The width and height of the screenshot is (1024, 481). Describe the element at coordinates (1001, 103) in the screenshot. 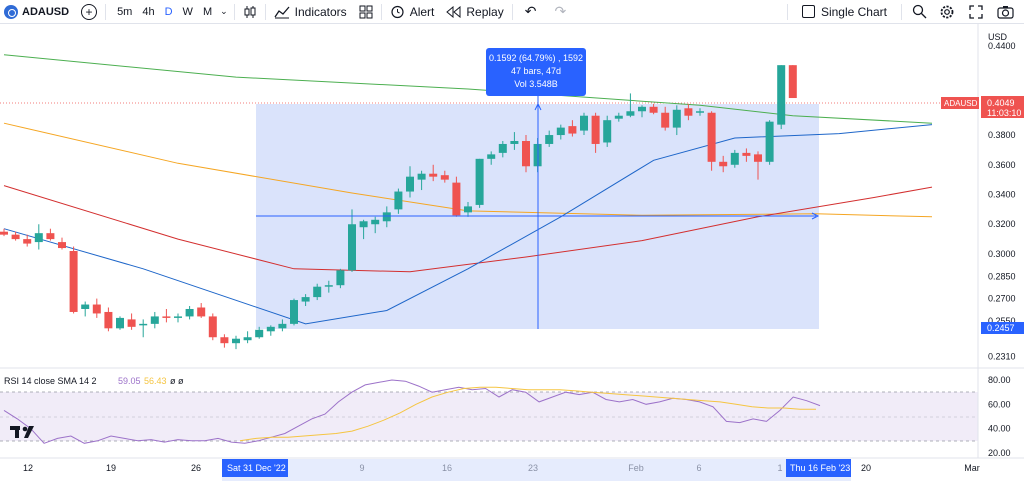

I see `last-price-label: 0.4049` at that location.